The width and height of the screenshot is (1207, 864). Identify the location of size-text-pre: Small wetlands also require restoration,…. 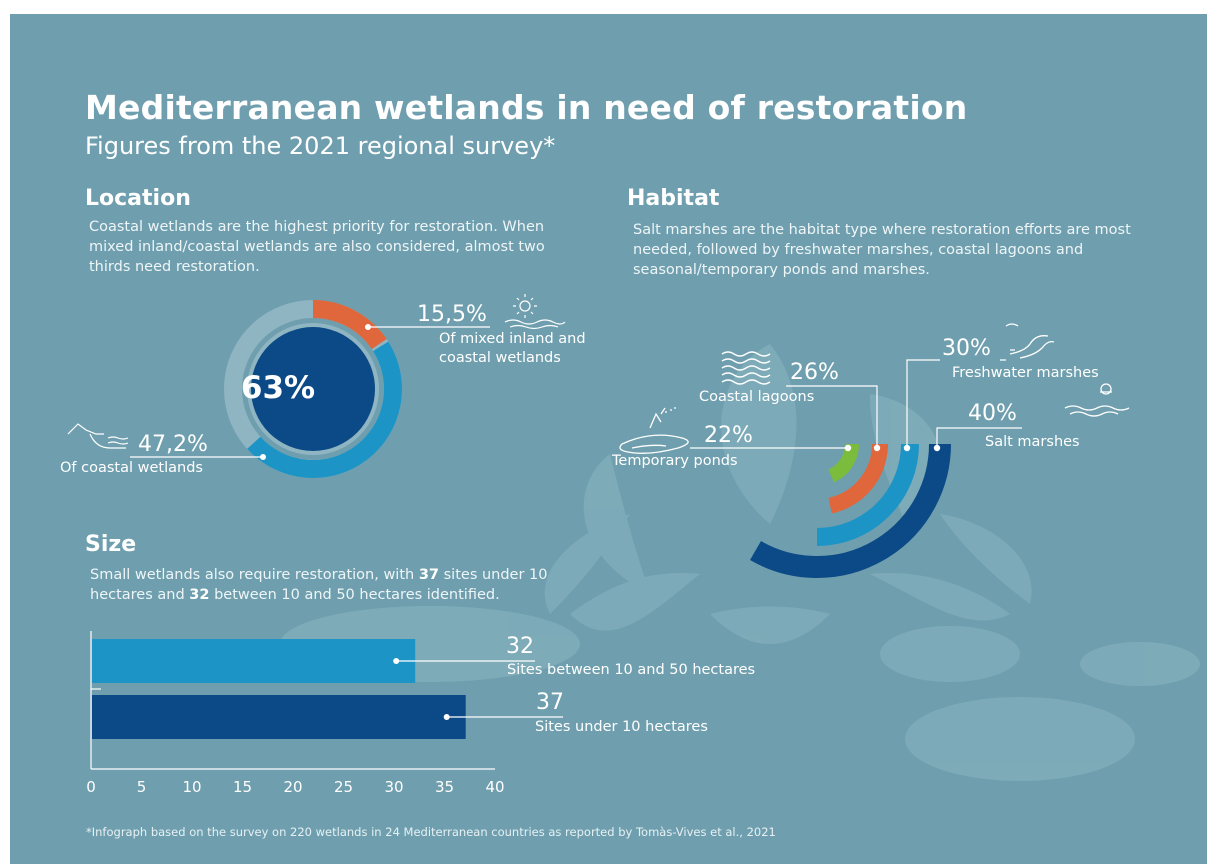
(254, 575).